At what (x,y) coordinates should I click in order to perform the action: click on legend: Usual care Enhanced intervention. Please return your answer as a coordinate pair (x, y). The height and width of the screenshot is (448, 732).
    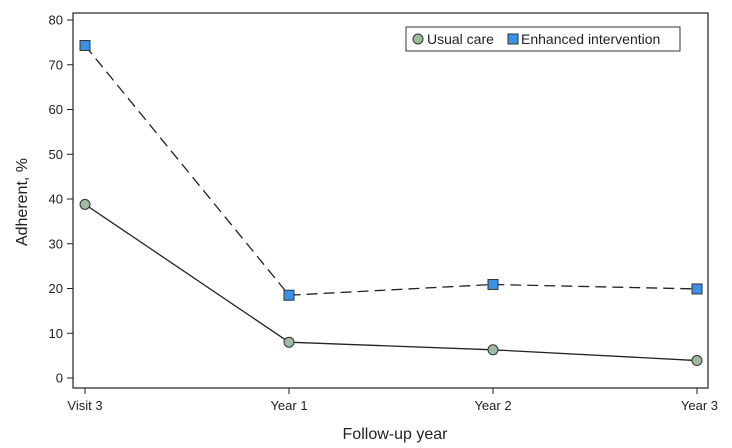
    Looking at the image, I should click on (543, 39).